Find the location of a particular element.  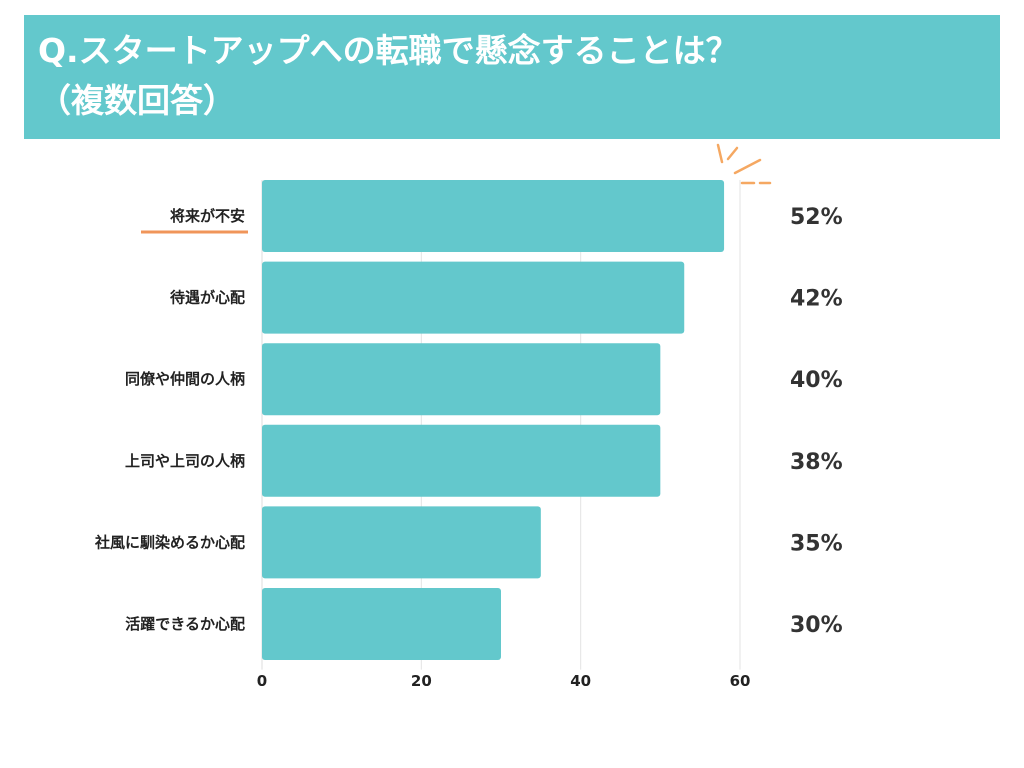

highlight-accent is located at coordinates (456, 188).